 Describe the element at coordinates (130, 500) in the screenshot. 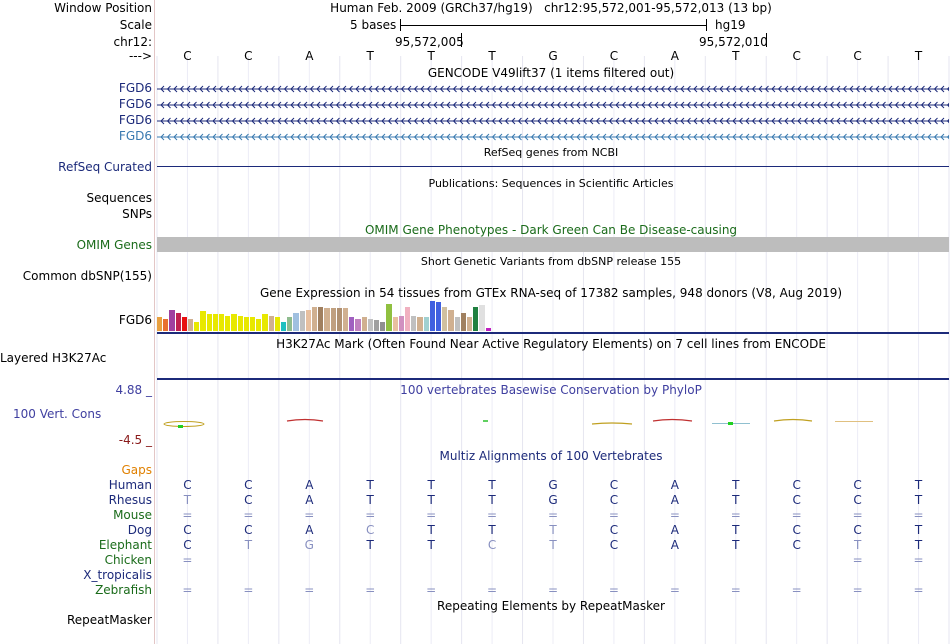

I see `multiz-species-label: Rhesus` at that location.